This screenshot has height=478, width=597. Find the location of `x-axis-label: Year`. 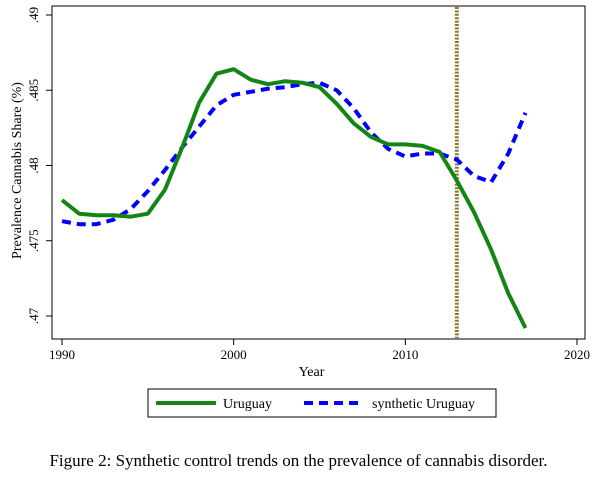

x-axis-label: Year is located at coordinates (312, 372).